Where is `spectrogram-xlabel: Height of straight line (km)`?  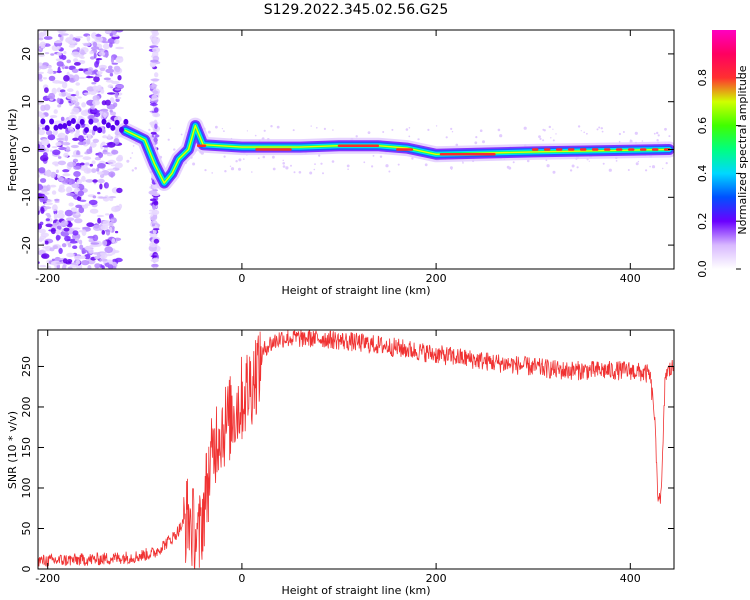
spectrogram-xlabel: Height of straight line (km) is located at coordinates (355, 290).